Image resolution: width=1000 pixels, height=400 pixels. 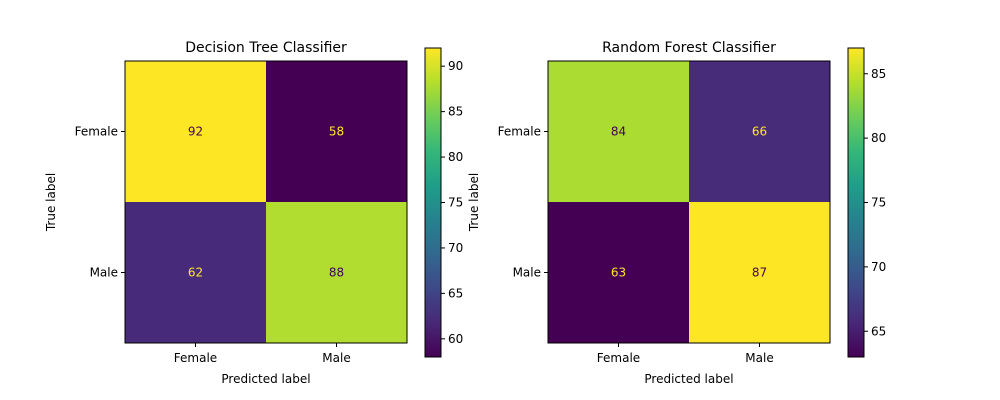 I want to click on cell-value-label: 87, so click(x=759, y=273).